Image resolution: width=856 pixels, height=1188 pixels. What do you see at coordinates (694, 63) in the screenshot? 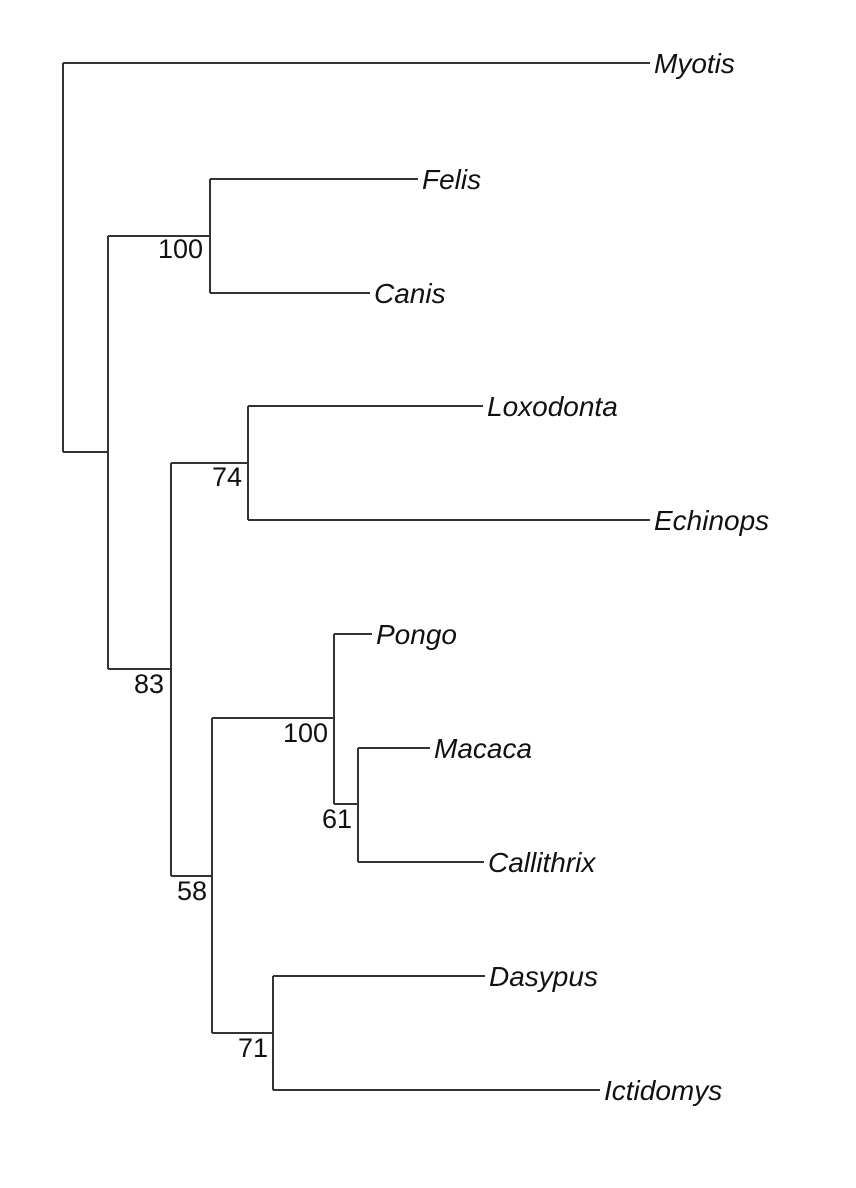
I see `taxon-label-myotis: Myotis` at bounding box center [694, 63].